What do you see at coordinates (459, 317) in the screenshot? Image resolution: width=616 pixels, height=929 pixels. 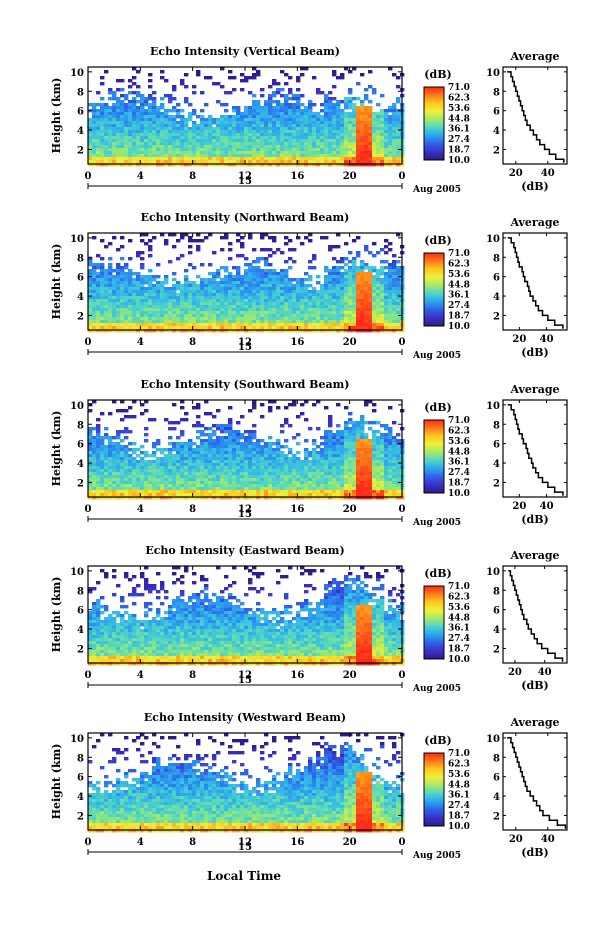 I see `colorbar-tick-label: 18.7` at bounding box center [459, 317].